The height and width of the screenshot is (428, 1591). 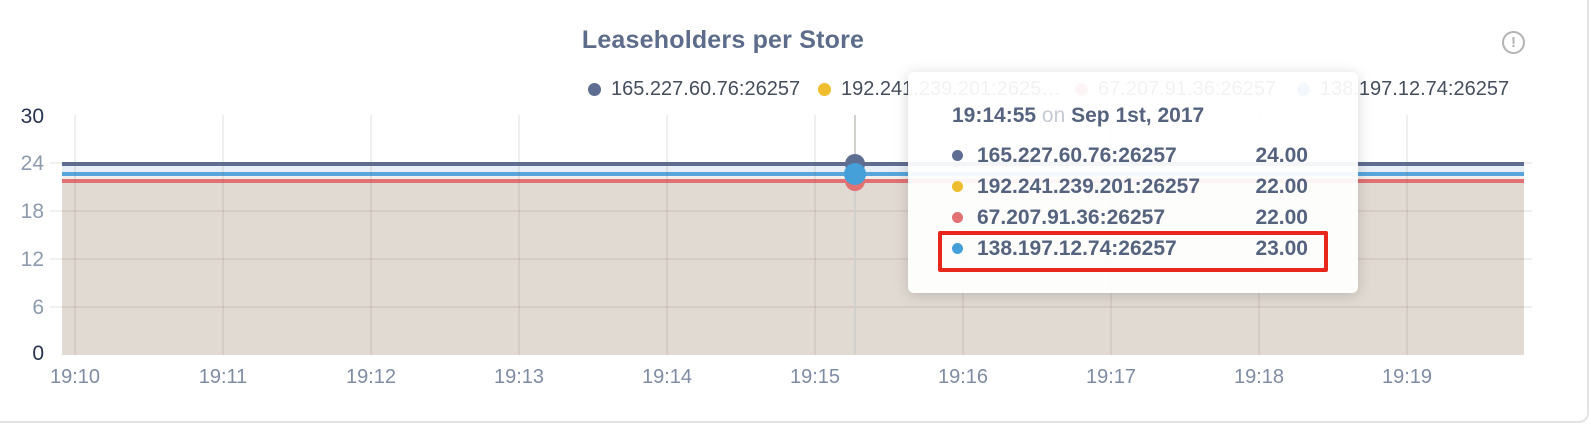 I want to click on tooltip-row-label: 138.197.12.74:26257, so click(x=1077, y=248).